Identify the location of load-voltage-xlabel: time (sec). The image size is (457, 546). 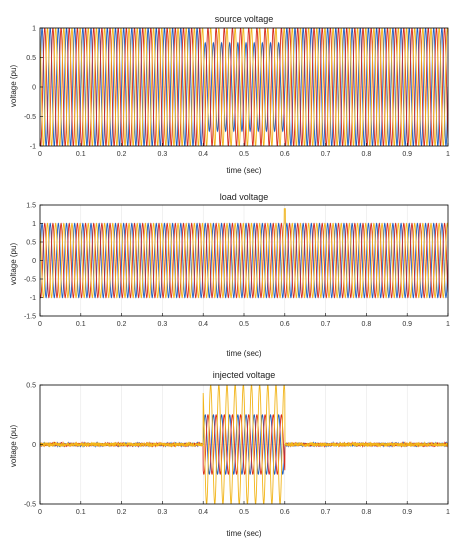
(243, 353).